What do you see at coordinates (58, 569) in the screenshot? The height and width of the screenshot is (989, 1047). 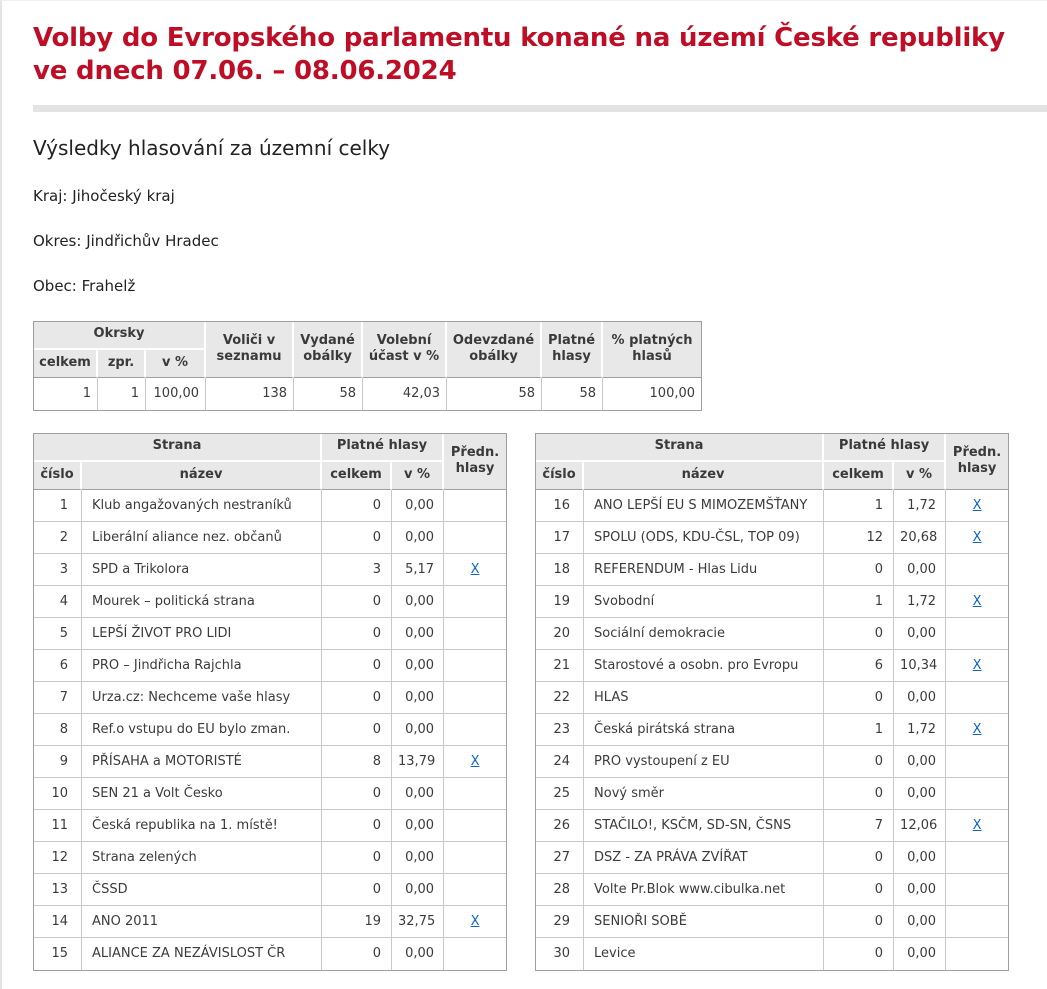 I see `party-number: 3` at bounding box center [58, 569].